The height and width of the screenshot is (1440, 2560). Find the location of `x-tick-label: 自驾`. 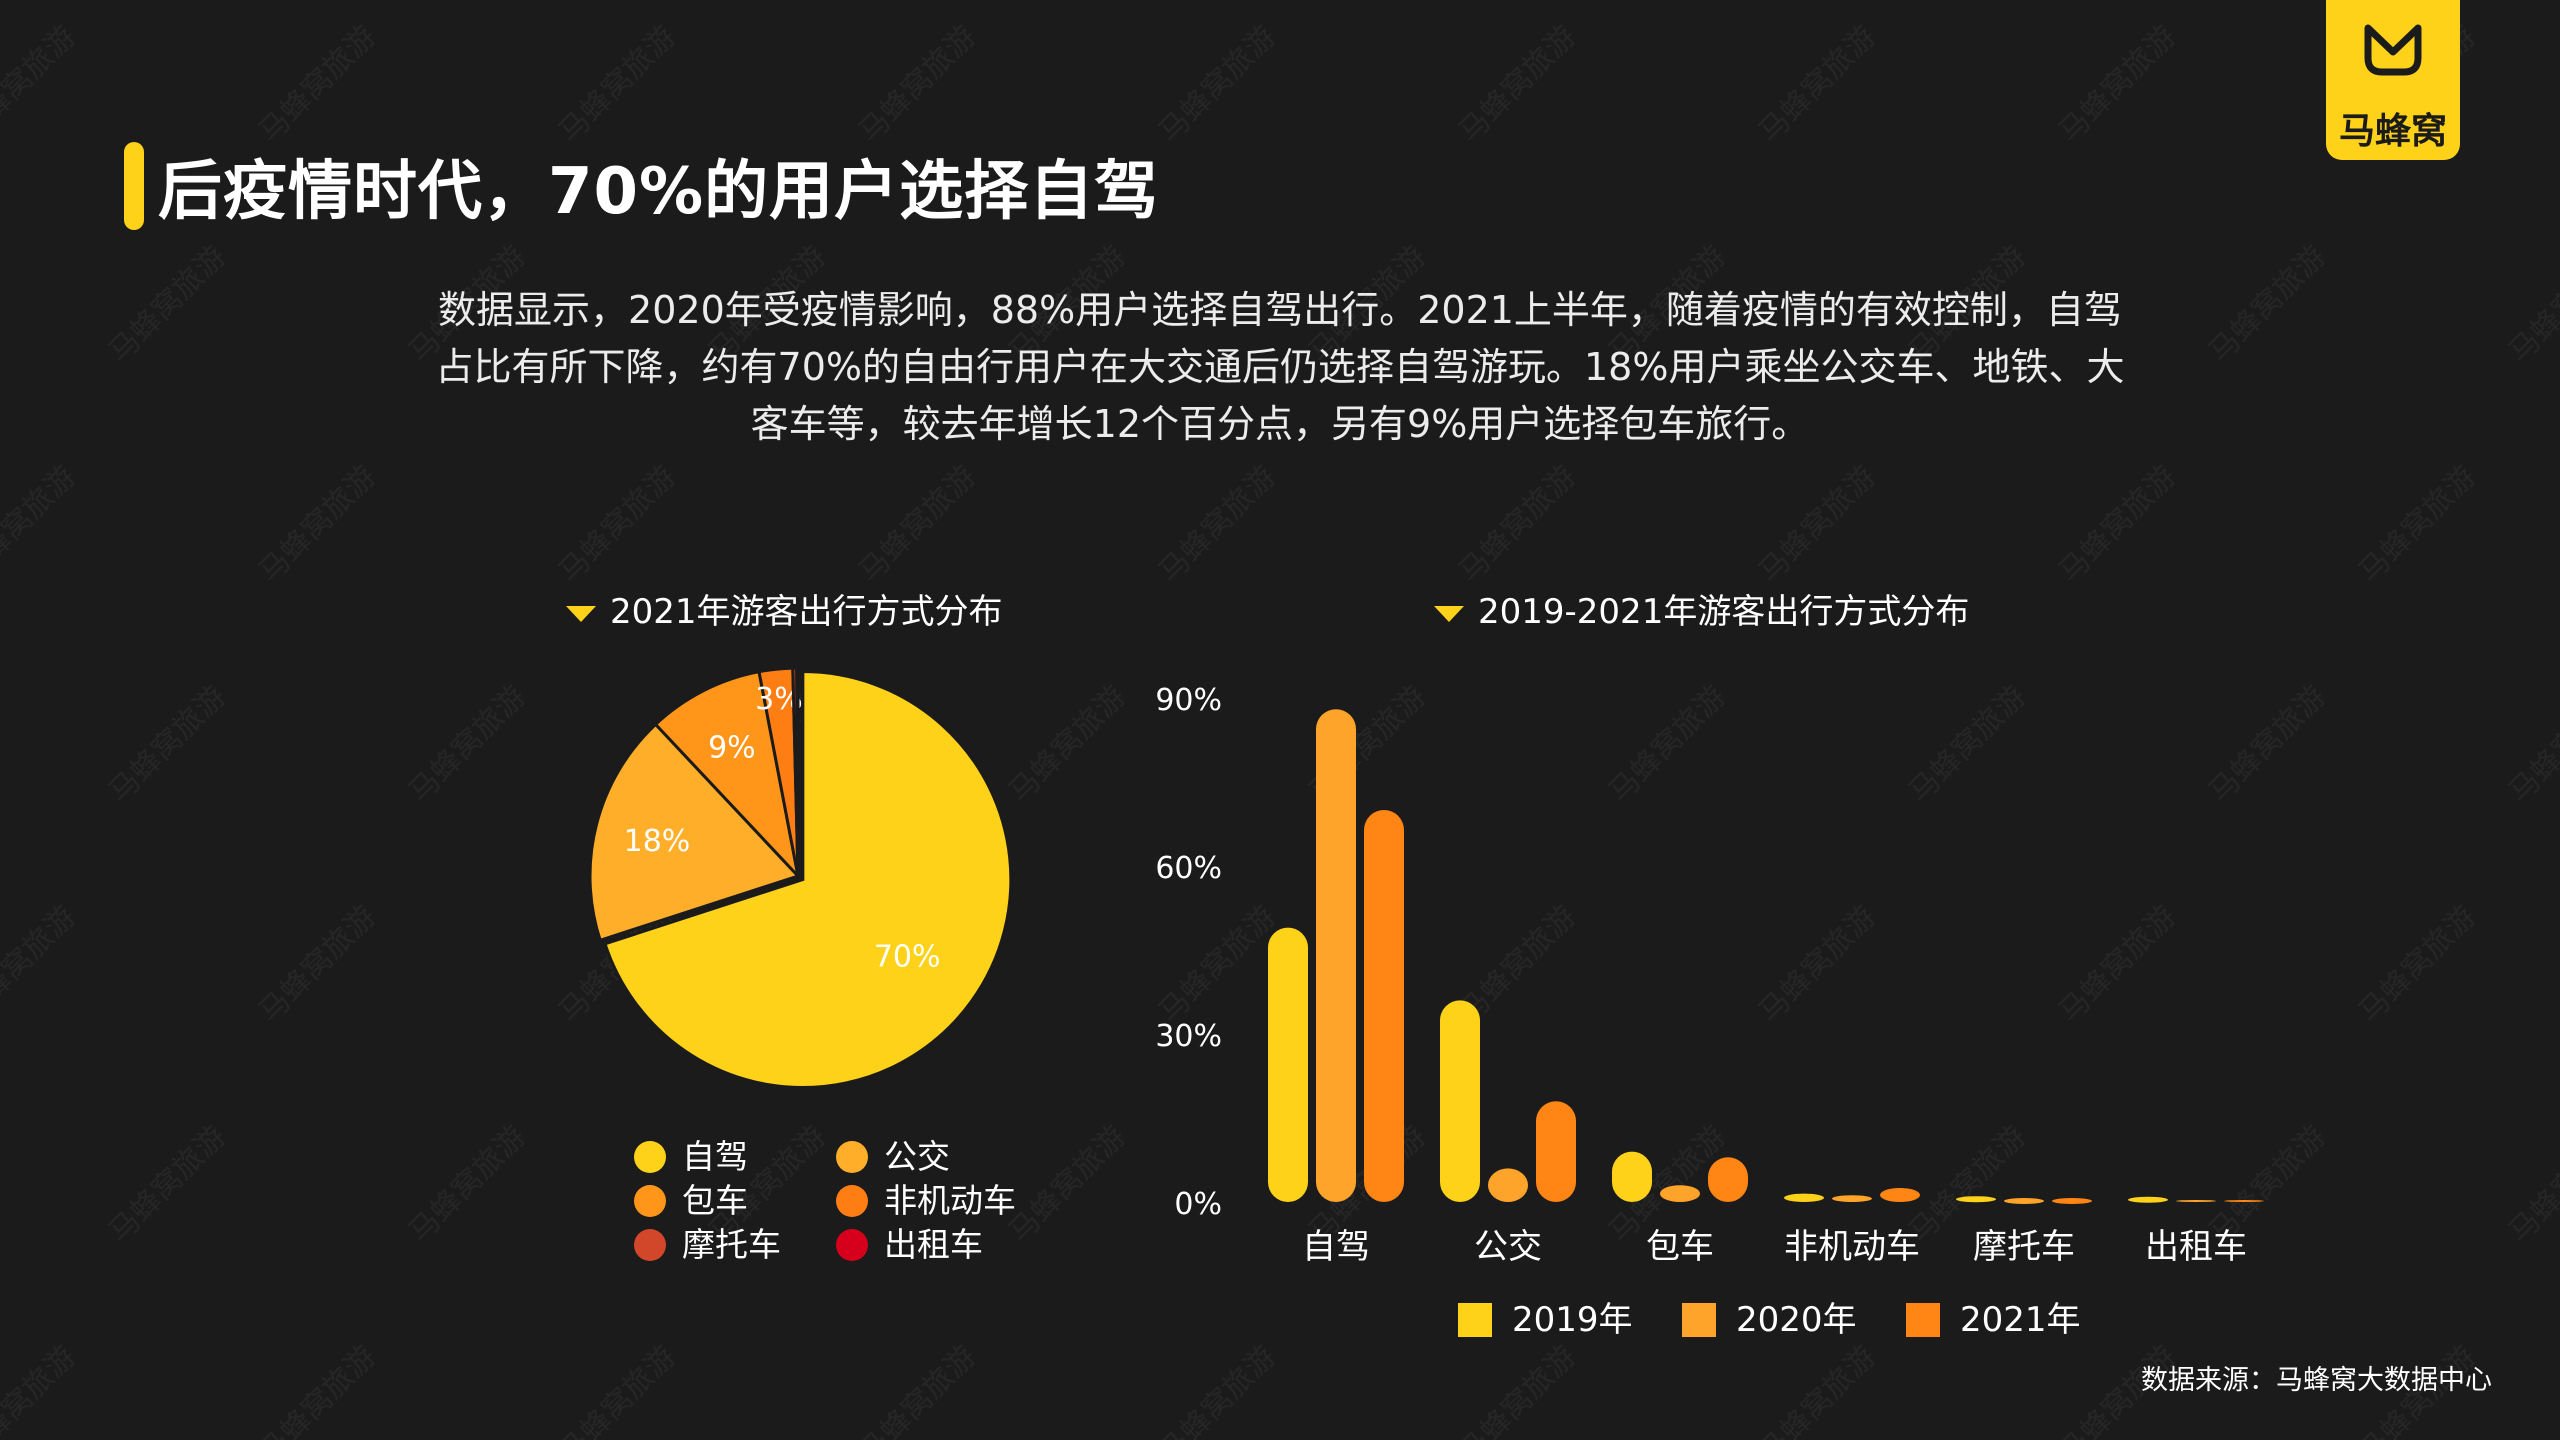

x-tick-label: 自驾 is located at coordinates (1336, 1247).